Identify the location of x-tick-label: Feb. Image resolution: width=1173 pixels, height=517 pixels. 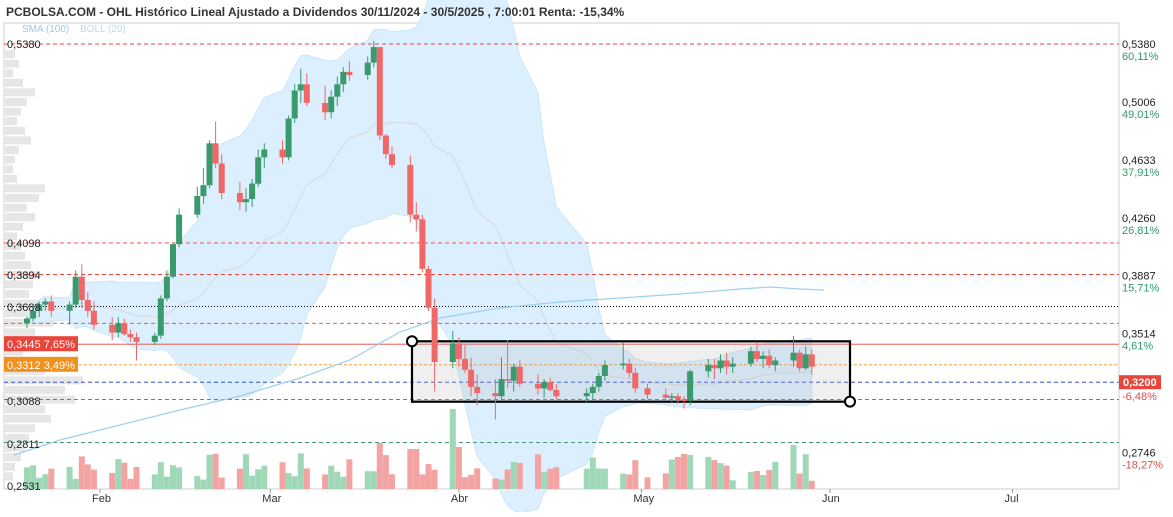
(101, 499).